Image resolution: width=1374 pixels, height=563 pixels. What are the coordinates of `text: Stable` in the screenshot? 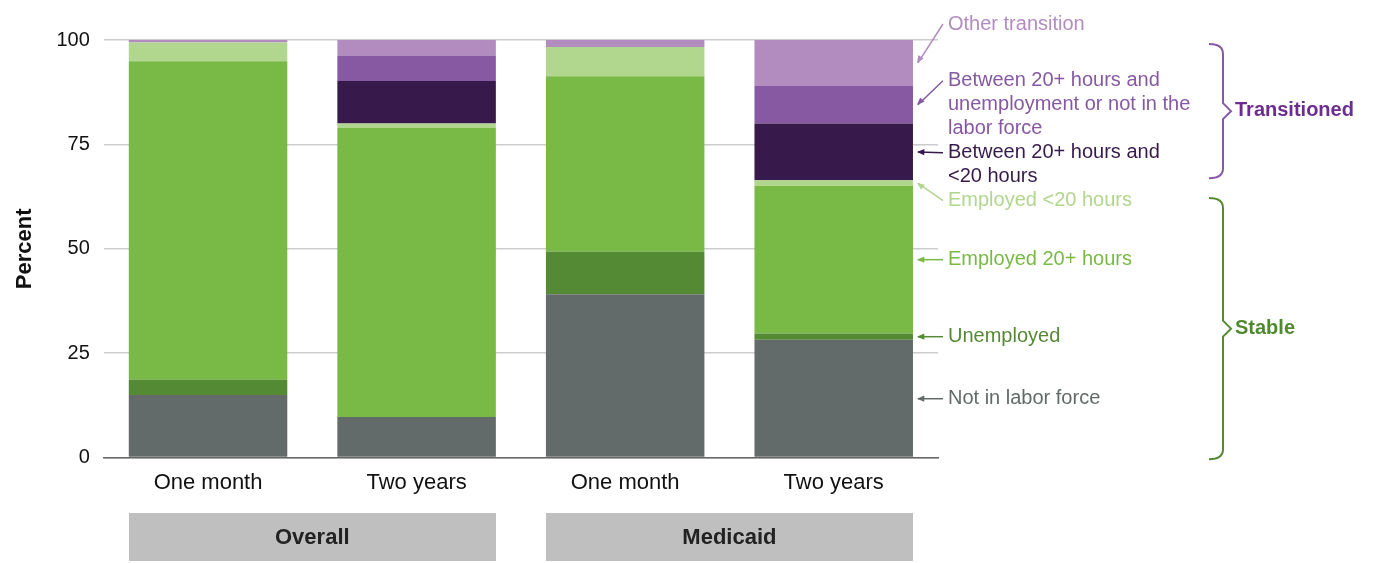 It's located at (1265, 327).